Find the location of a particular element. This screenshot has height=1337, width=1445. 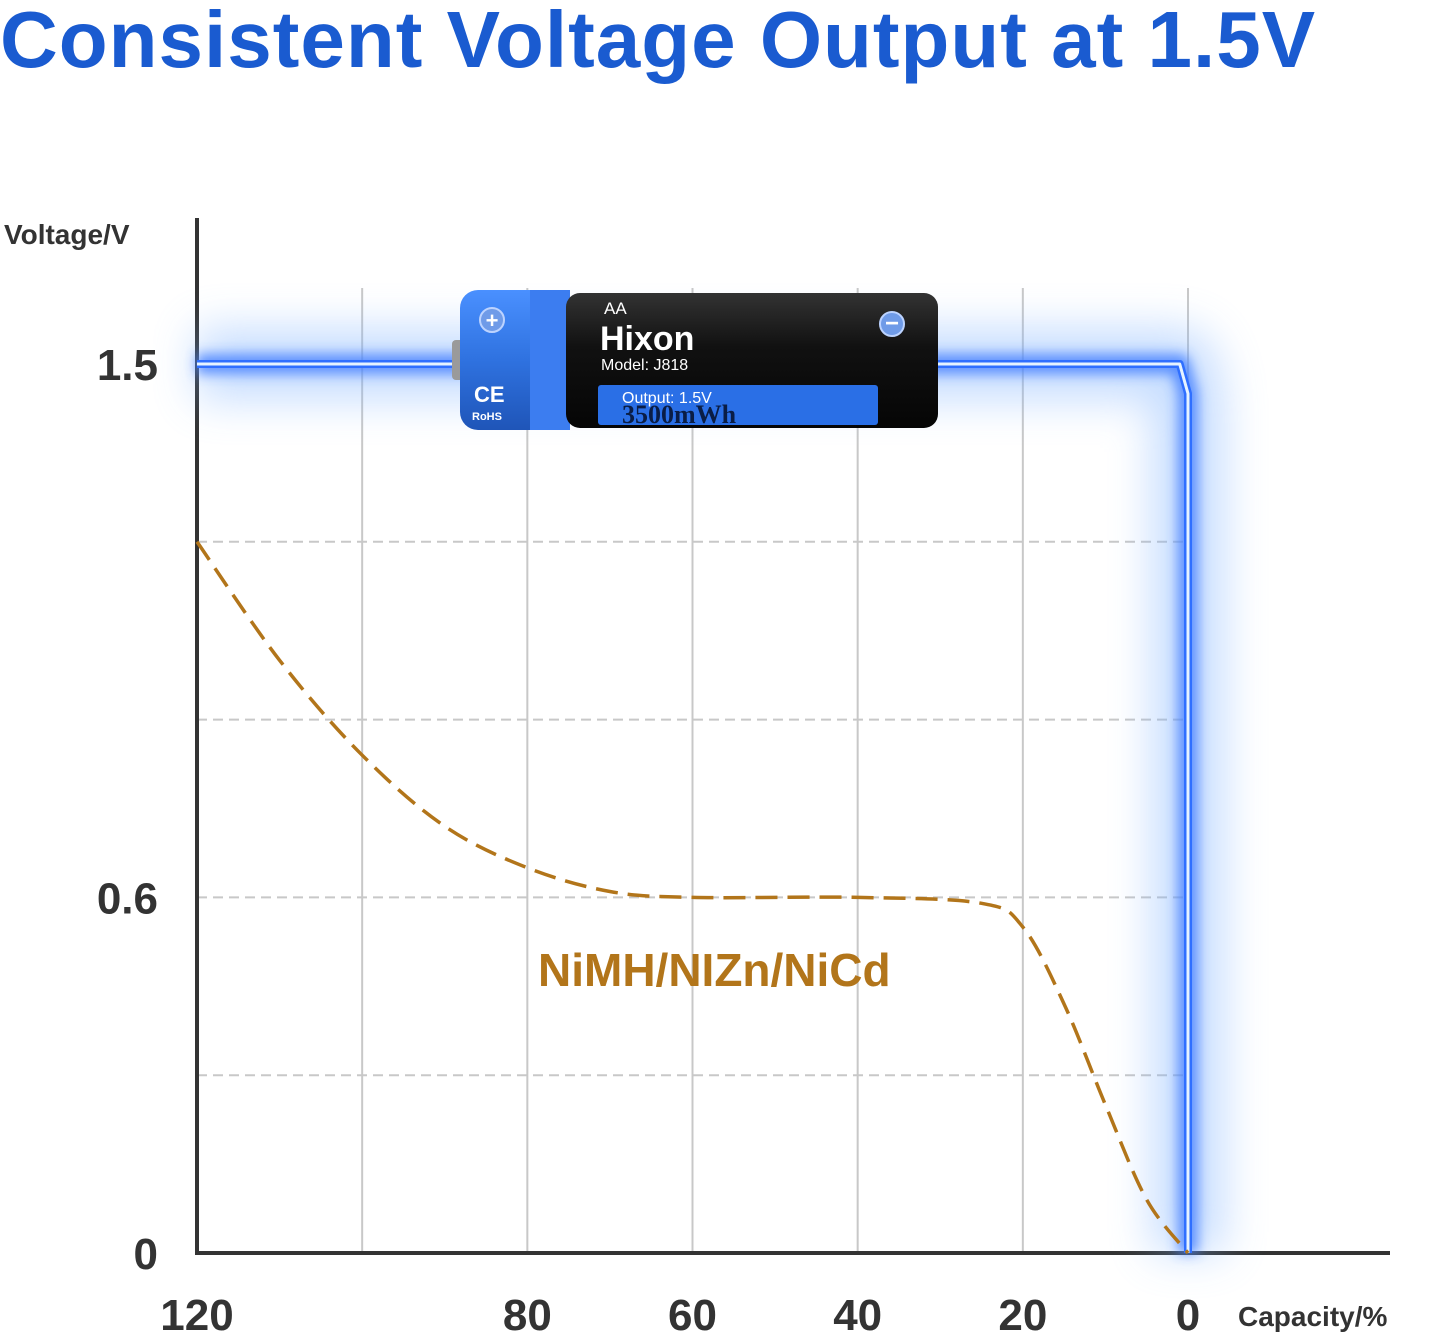

plus-icon is located at coordinates (492, 320).